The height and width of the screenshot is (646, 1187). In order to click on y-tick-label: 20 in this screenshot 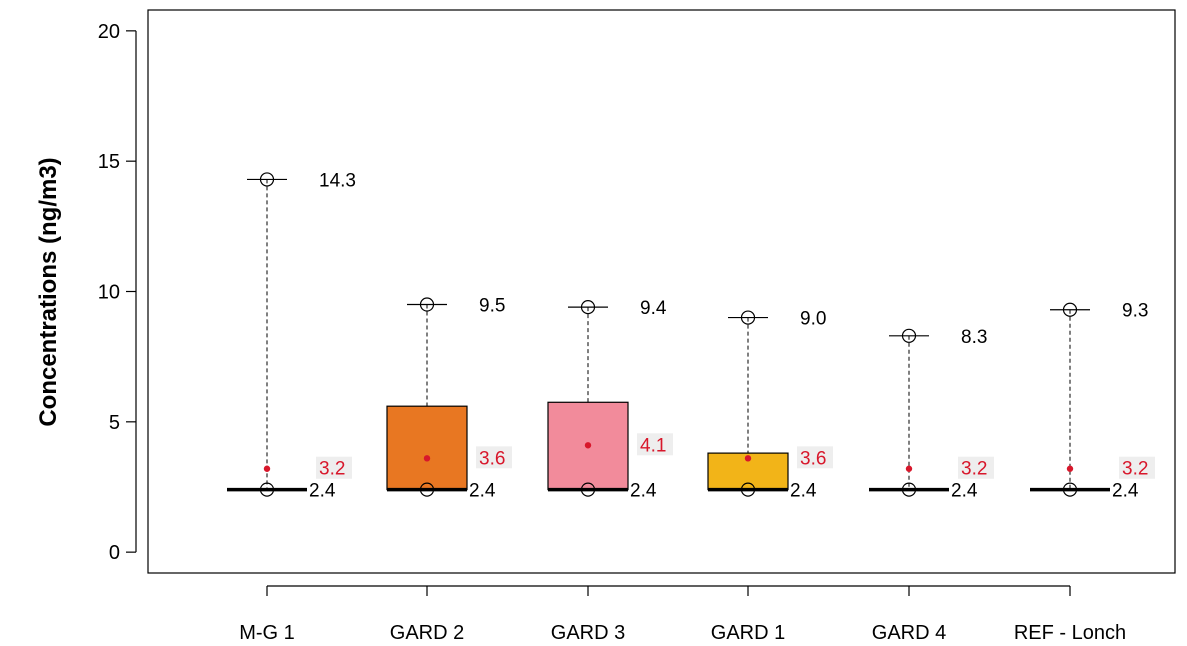, I will do `click(109, 32)`.